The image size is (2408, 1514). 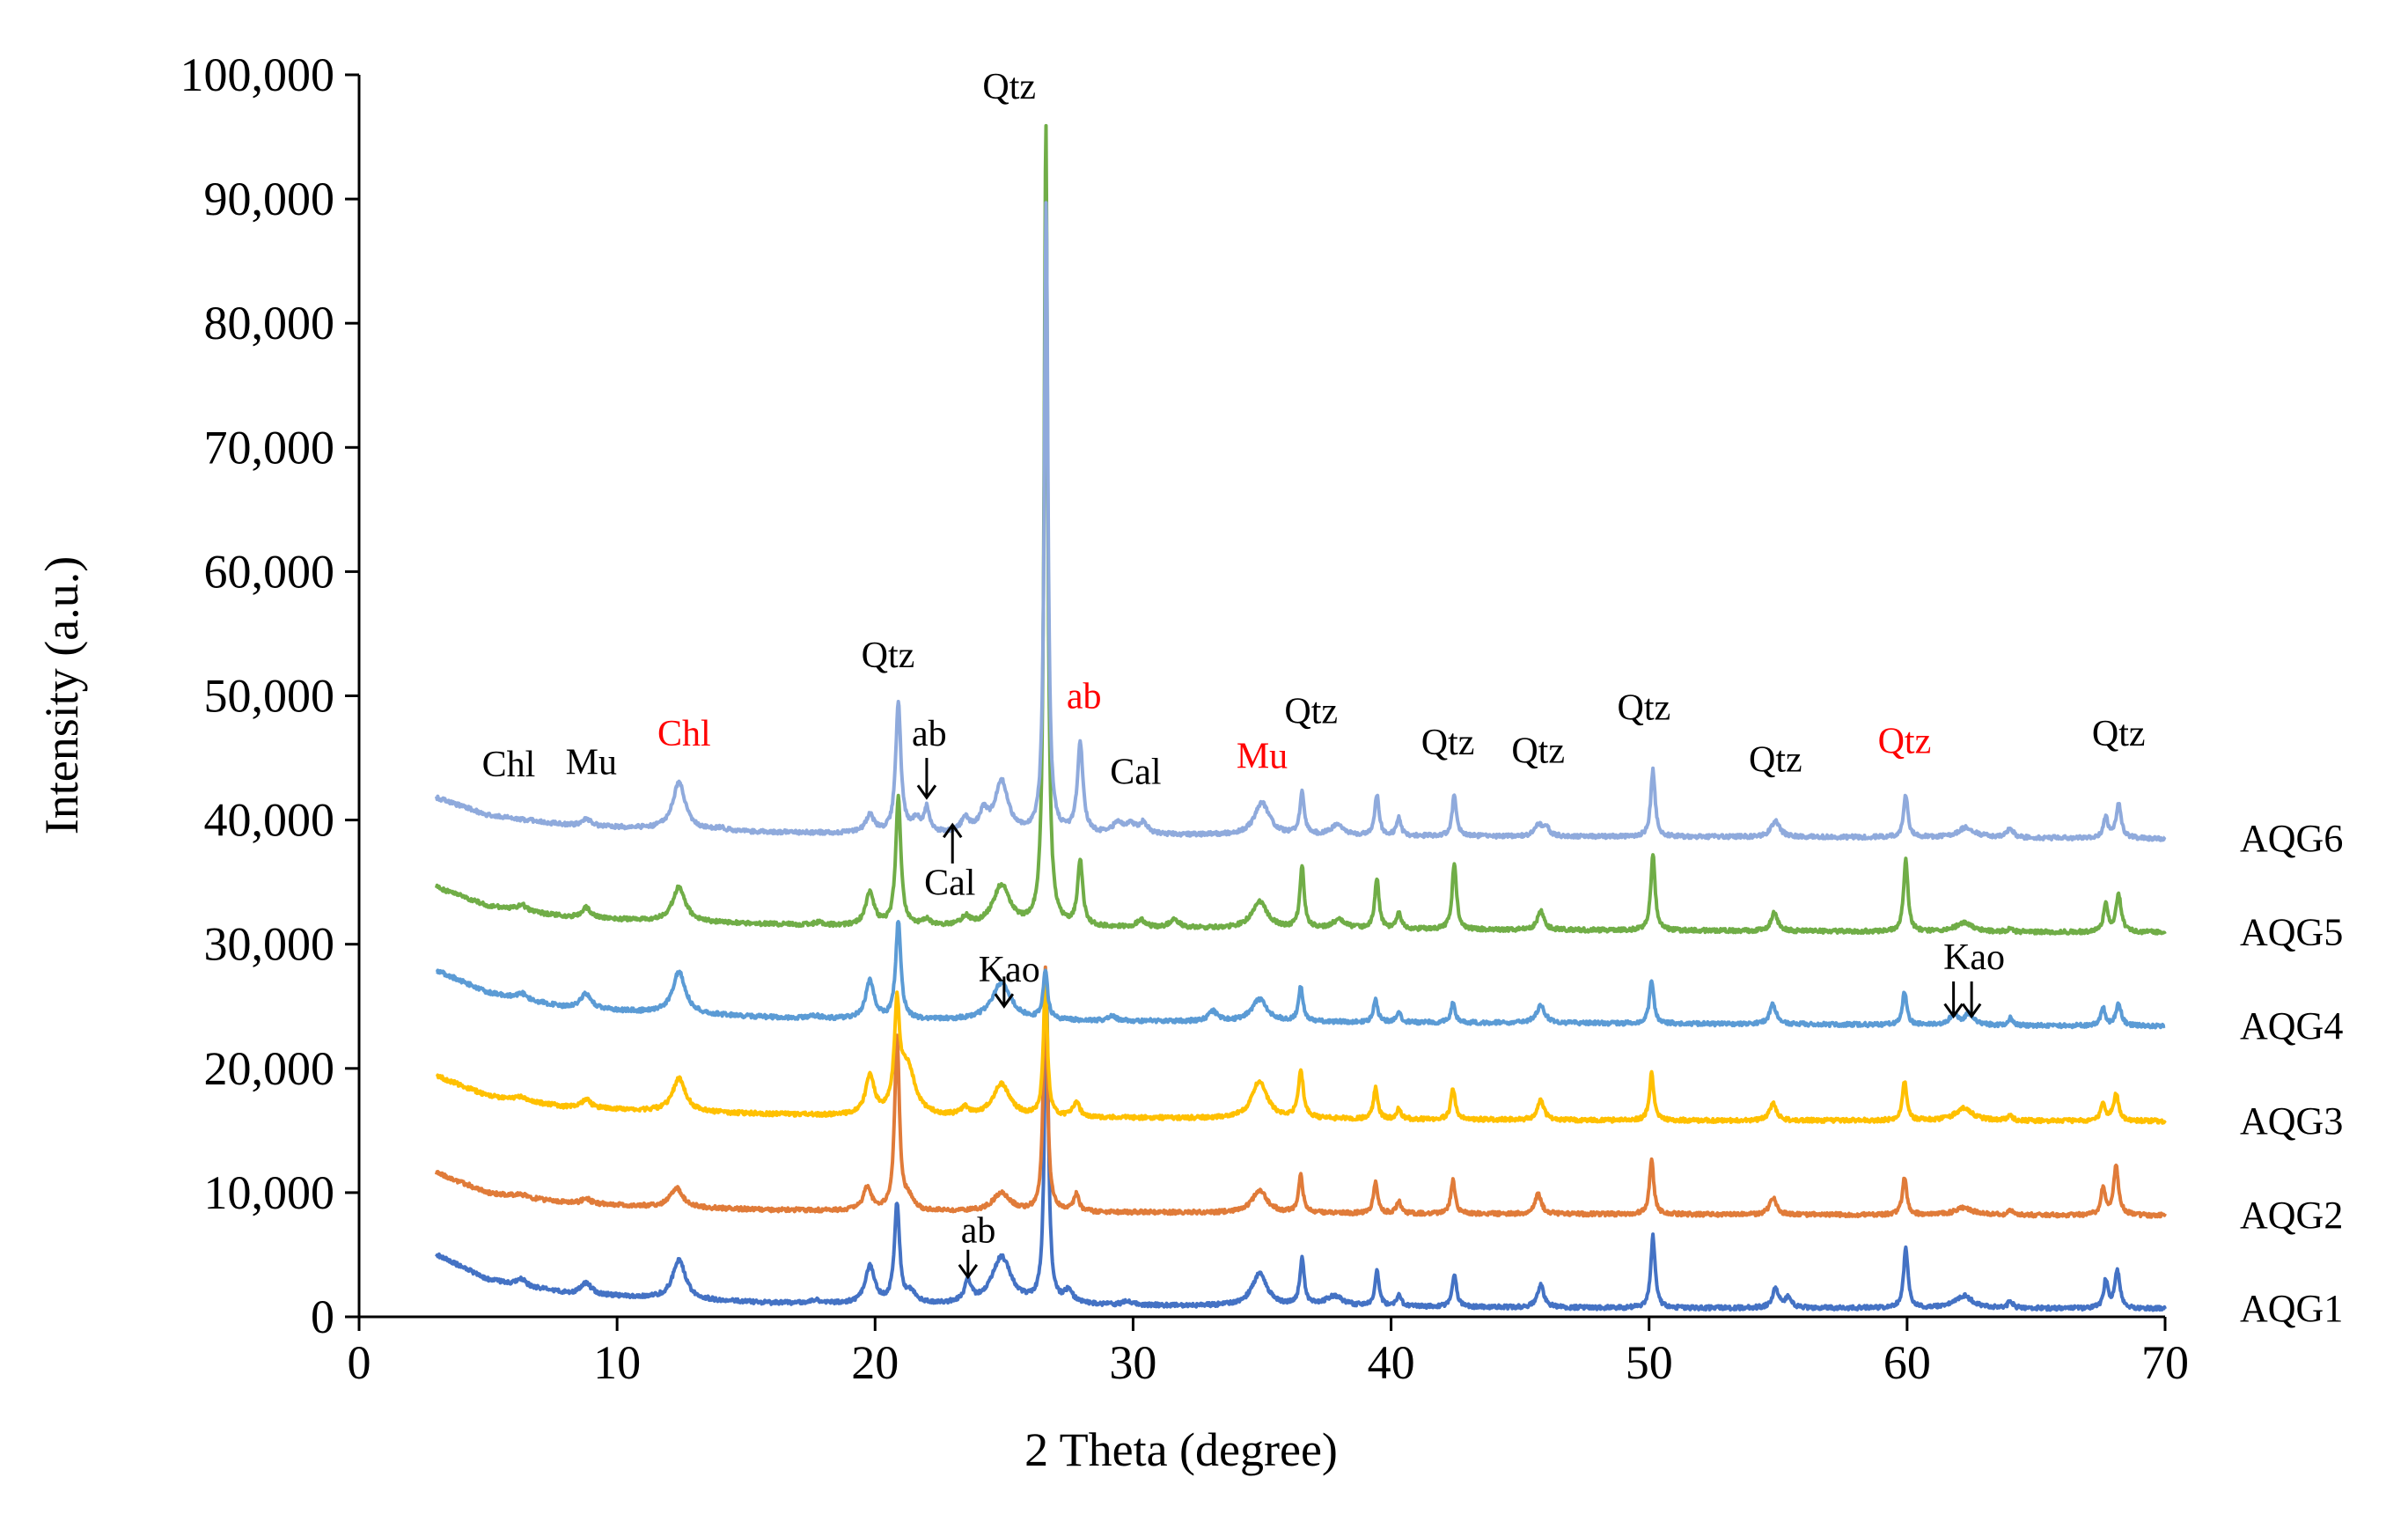 What do you see at coordinates (61, 695) in the screenshot?
I see `y-axis-title: Intensity (a.u.)` at bounding box center [61, 695].